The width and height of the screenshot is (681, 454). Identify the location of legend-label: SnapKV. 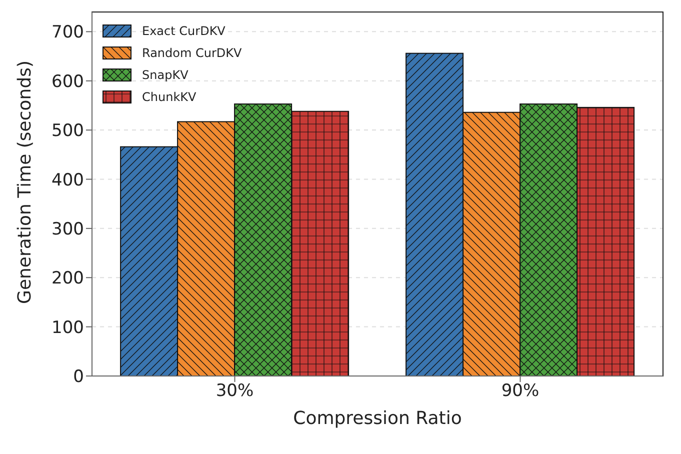
(165, 75).